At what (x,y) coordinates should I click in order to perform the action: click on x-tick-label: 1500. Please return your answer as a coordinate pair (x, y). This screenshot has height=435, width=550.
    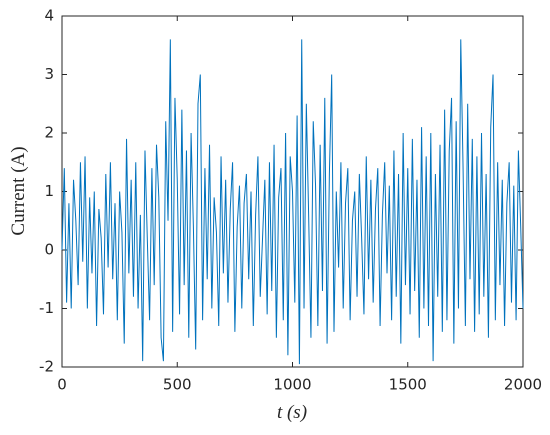
    Looking at the image, I should click on (408, 385).